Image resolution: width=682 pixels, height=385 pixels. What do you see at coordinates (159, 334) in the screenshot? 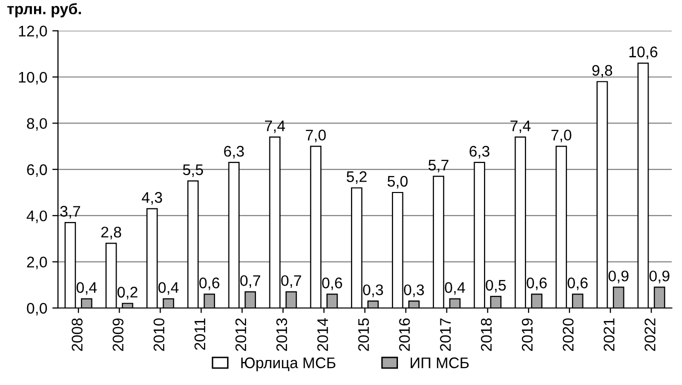
I see `x-tick-label: 2010` at bounding box center [159, 334].